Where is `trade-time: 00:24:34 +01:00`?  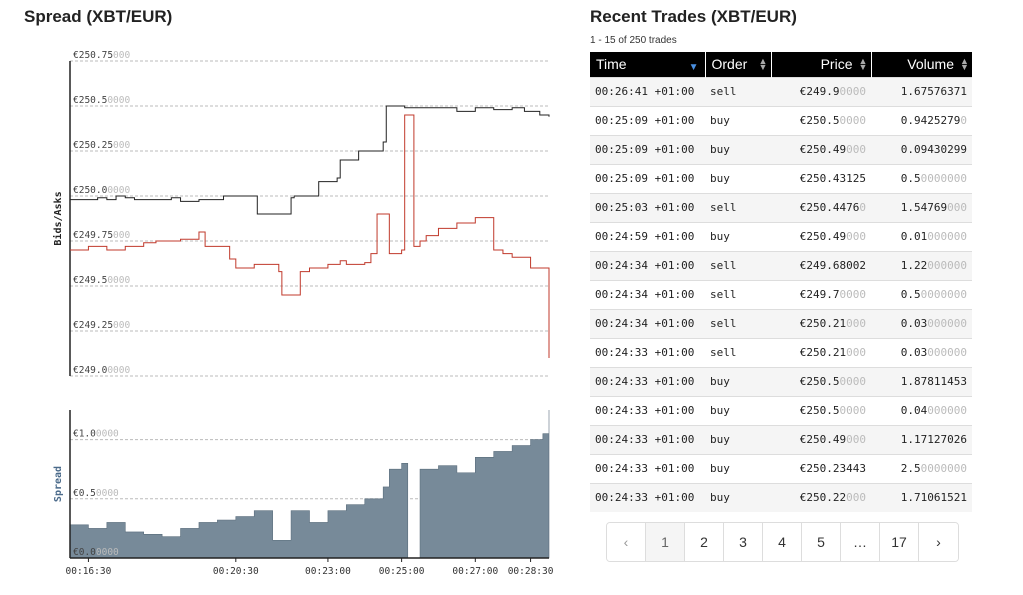 trade-time: 00:24:34 +01:00 is located at coordinates (647, 294).